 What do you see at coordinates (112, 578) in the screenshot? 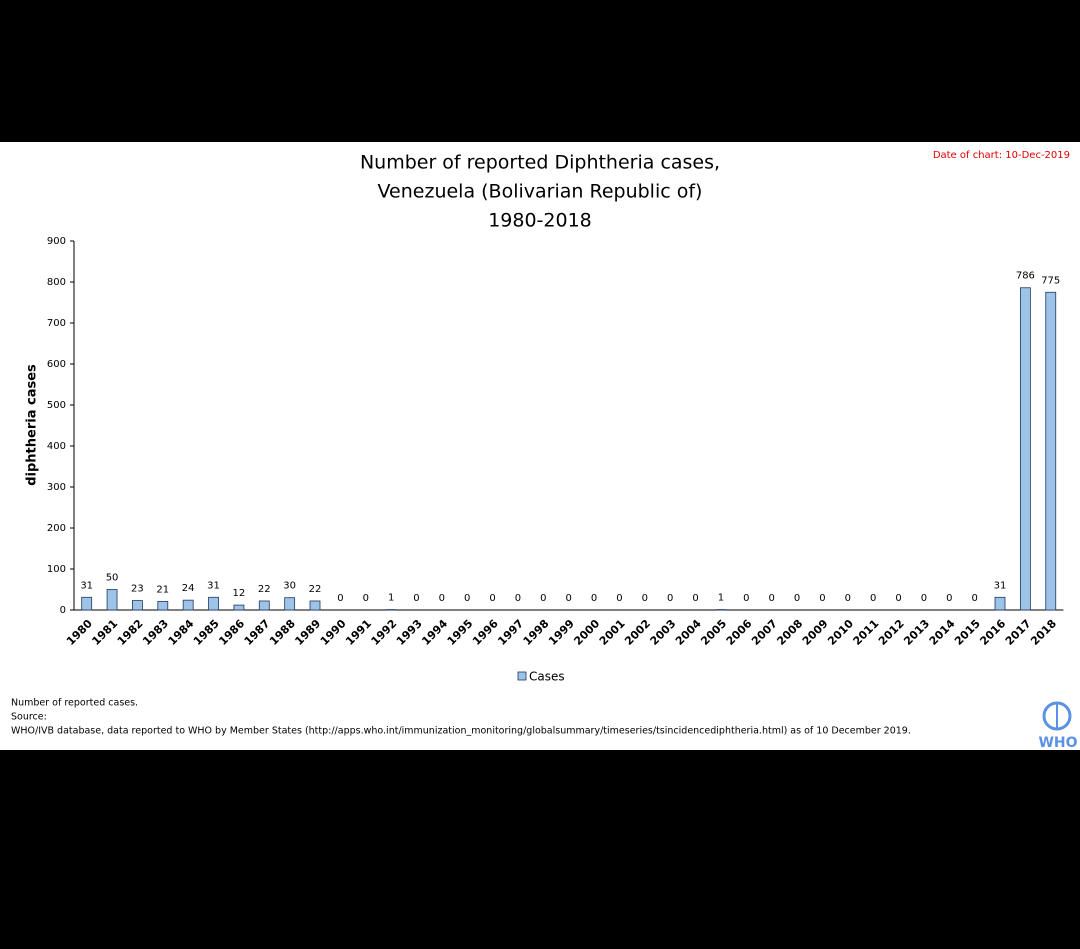
I see `value-label: 50` at bounding box center [112, 578].